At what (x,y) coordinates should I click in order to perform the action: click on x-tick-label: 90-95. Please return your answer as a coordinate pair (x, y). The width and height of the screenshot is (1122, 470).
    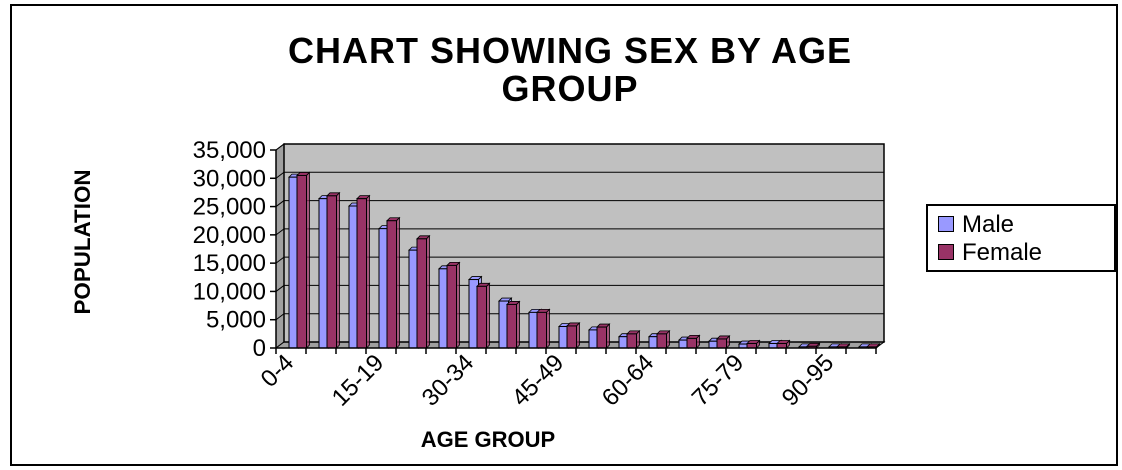
    Looking at the image, I should click on (808, 380).